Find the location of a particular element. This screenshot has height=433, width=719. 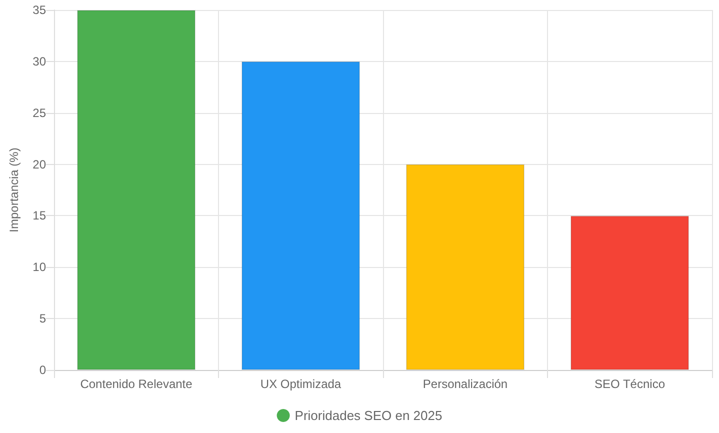

x-tick-label: Personalización is located at coordinates (465, 384).